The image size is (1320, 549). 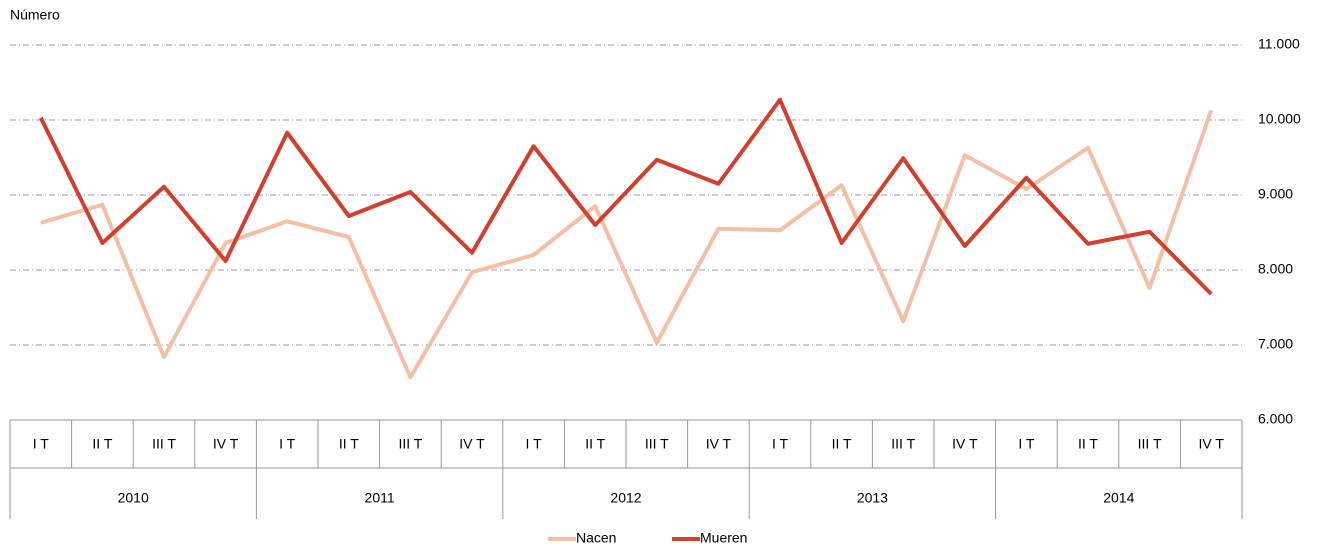 What do you see at coordinates (1118, 498) in the screenshot?
I see `year-label: 2014` at bounding box center [1118, 498].